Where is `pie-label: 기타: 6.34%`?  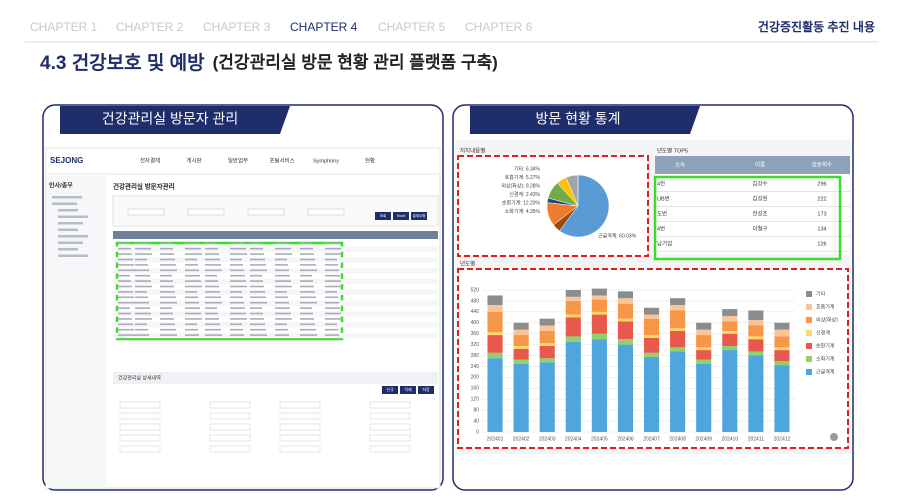
pie-label: 기타: 6.34% is located at coordinates (527, 168).